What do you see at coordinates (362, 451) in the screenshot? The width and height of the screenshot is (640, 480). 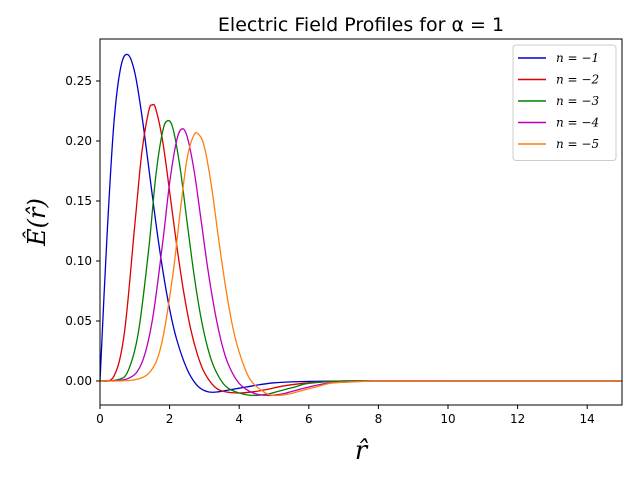 I see `x-axis-label: r̂` at bounding box center [362, 451].